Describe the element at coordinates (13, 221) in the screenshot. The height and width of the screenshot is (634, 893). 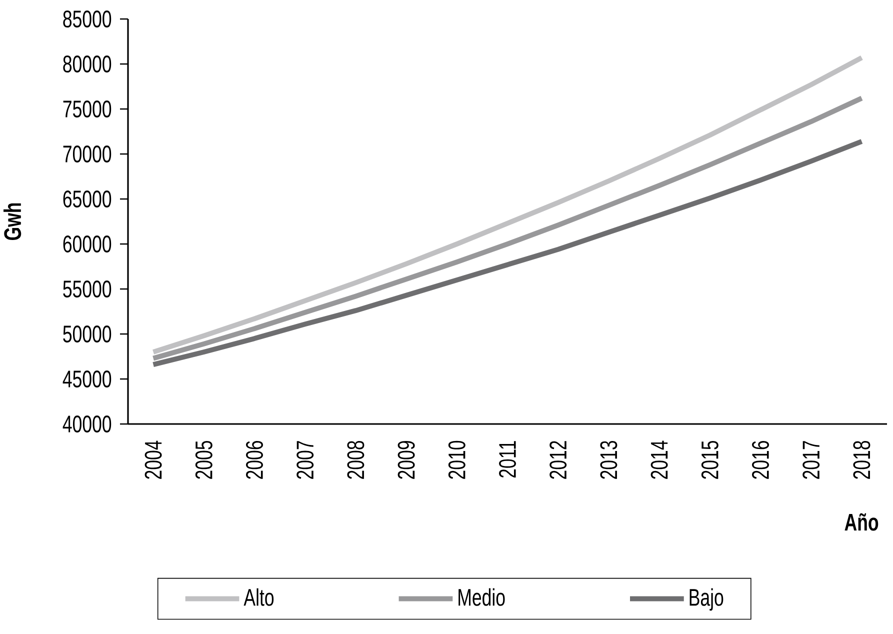
I see `y-axis-title: Gwh` at that location.